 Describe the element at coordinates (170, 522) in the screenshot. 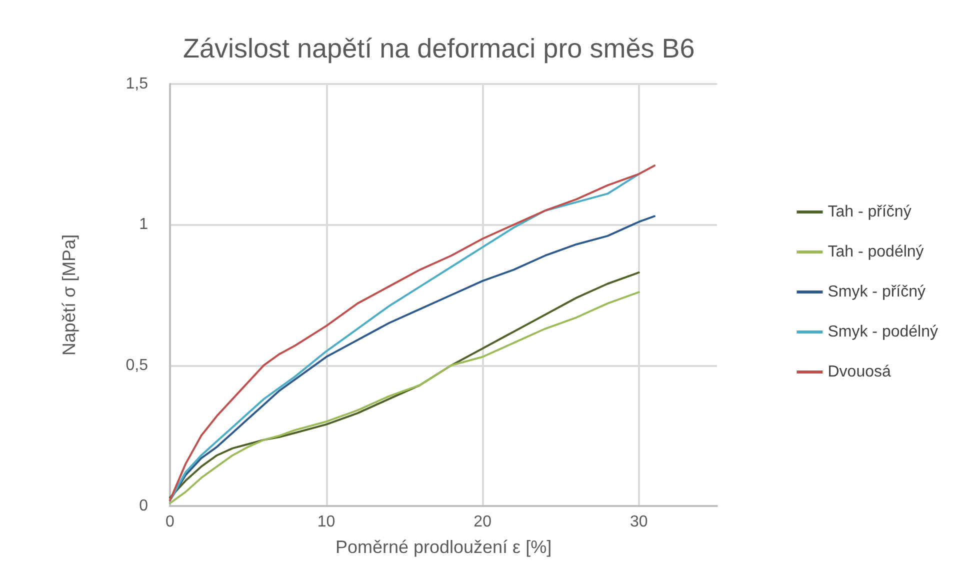

I see `x-tick-label: 0` at that location.